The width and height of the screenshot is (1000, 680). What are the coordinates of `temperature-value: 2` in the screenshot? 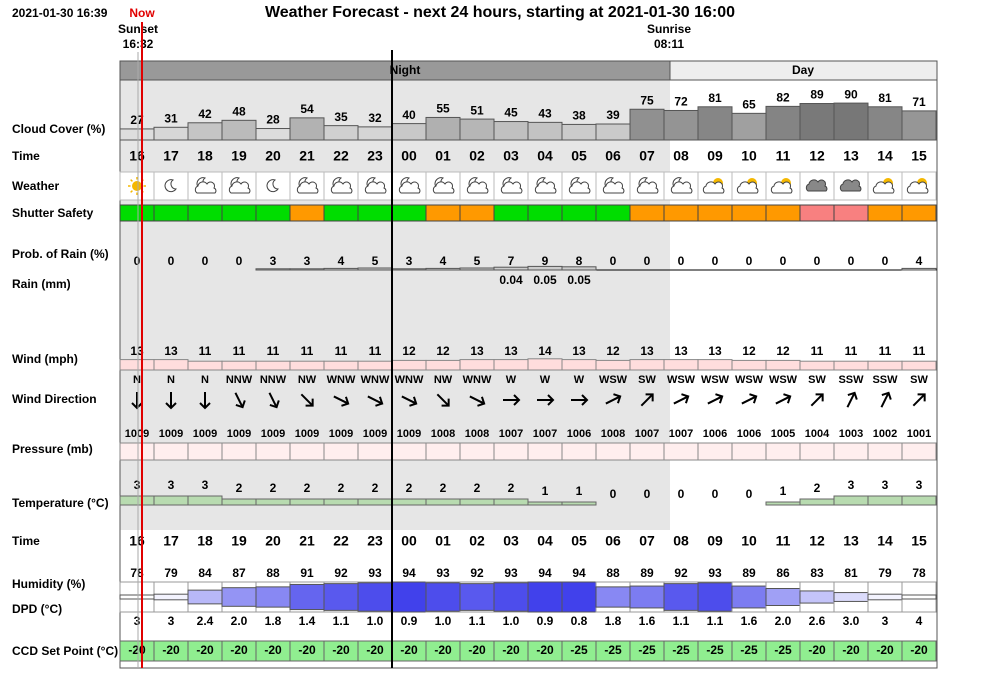 It's located at (511, 488).